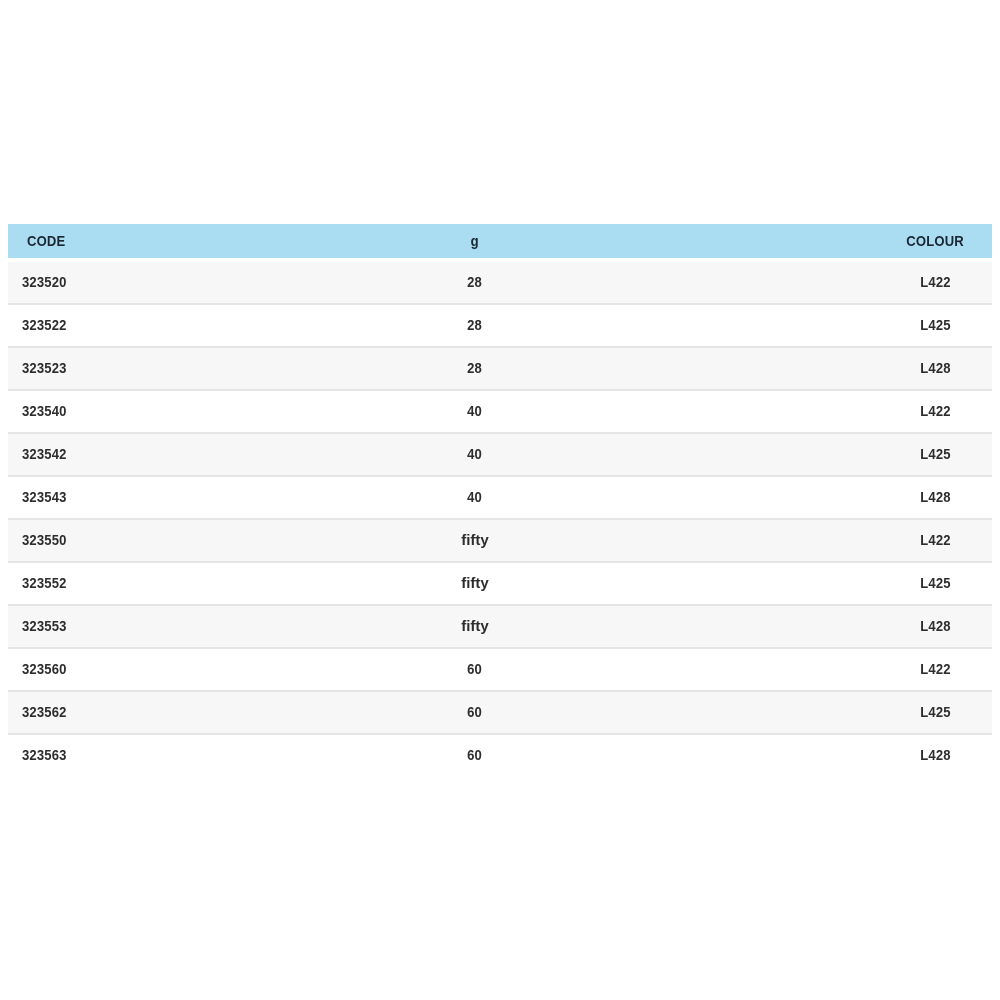 This screenshot has width=1000, height=1000. I want to click on spacer-header-cell, so click(714, 242).